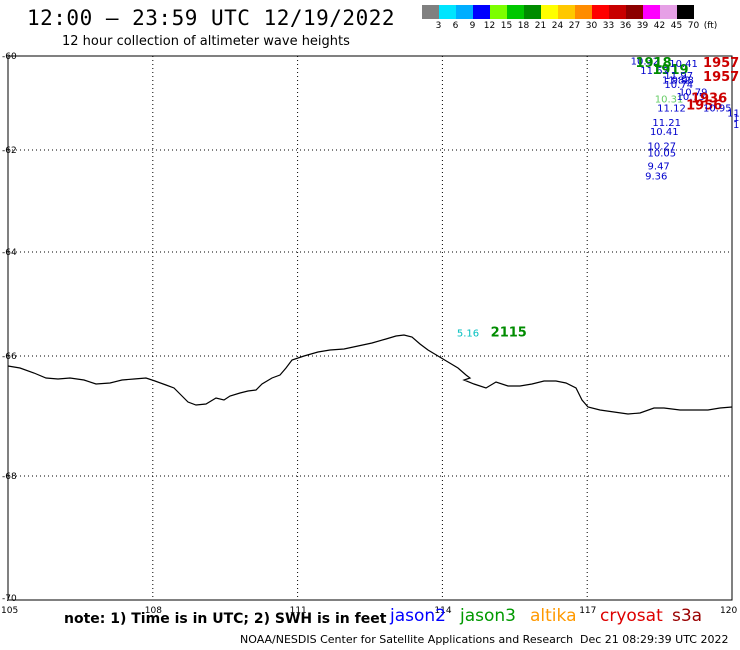  What do you see at coordinates (654, 71) in the screenshot?
I see `wave-height-value: 11.62` at bounding box center [654, 71].